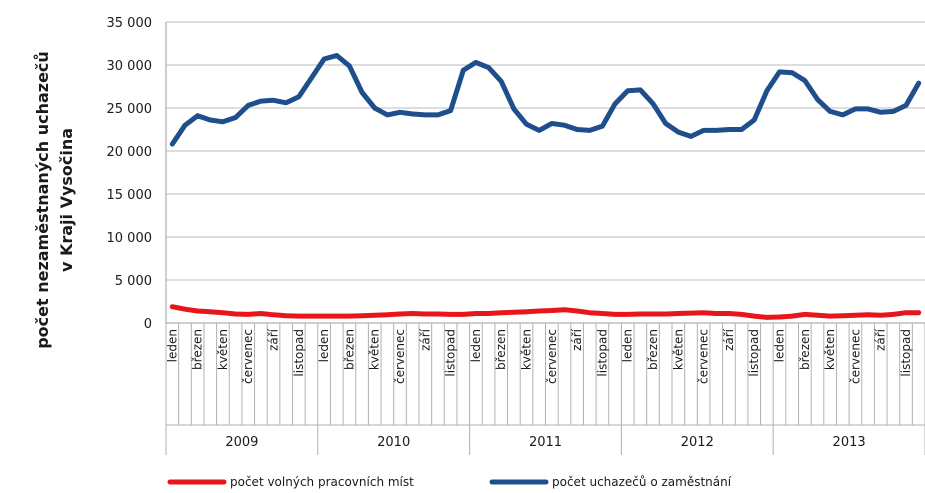 The image size is (925, 493). I want to click on legend-label: počet uchazečů o zaměstnání, so click(642, 482).